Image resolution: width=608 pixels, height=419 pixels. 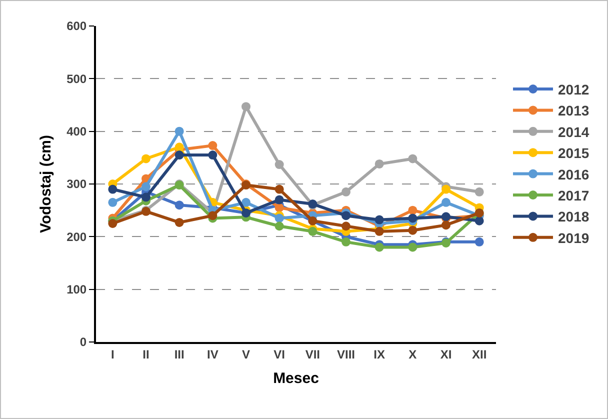 What do you see at coordinates (574, 195) in the screenshot?
I see `legend-label: 2017` at bounding box center [574, 195].